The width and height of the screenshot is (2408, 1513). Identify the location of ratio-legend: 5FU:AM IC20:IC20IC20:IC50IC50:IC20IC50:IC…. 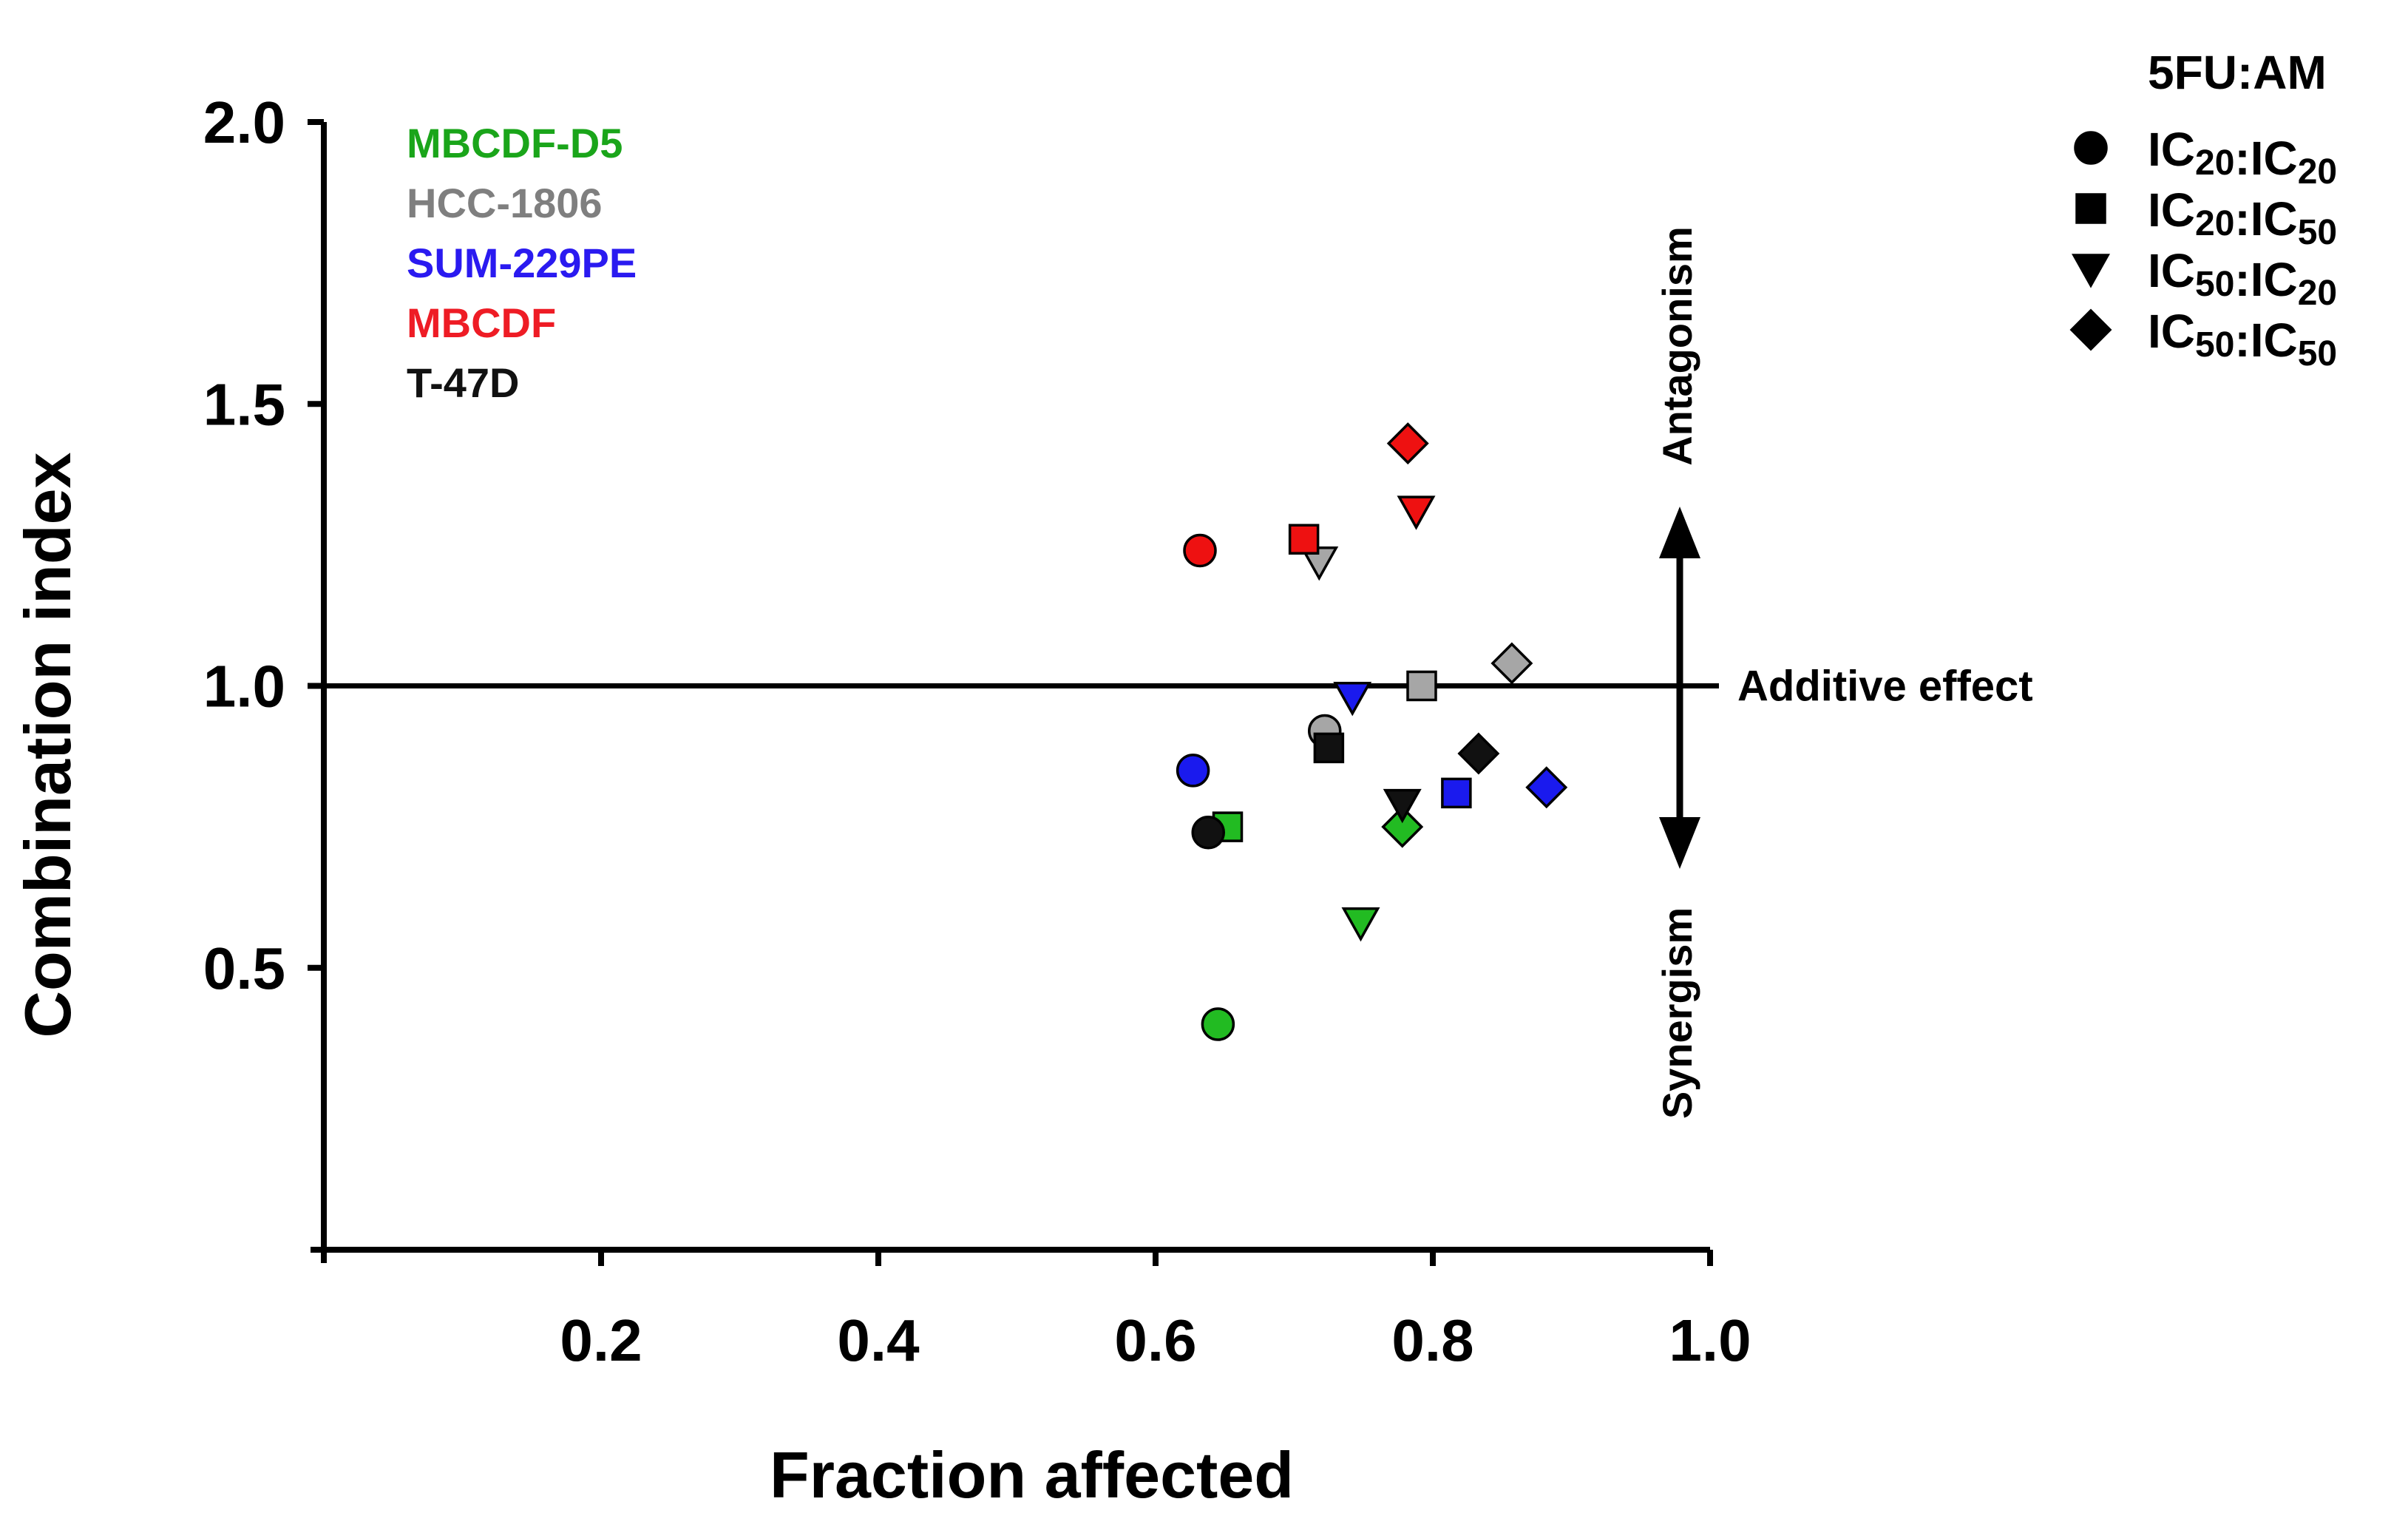
(2203, 209).